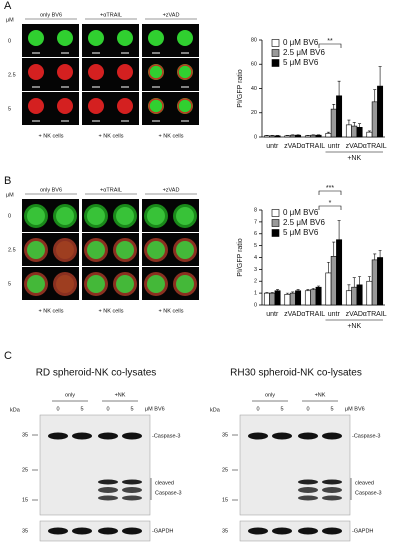  What do you see at coordinates (111, 15) in the screenshot?
I see `column-header: +αTRAIL` at bounding box center [111, 15].